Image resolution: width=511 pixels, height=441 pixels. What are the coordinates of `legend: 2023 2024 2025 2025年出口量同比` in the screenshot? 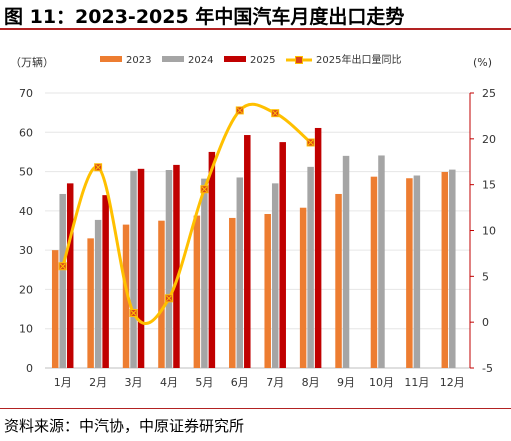 It's located at (250, 59).